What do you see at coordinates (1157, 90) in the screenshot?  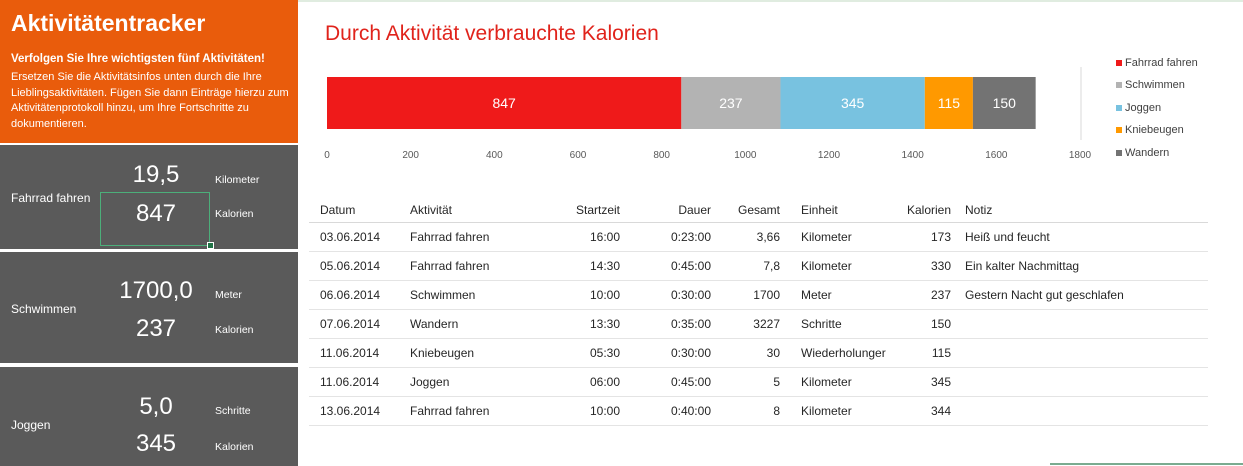 I see `legend-item: Schwimmen` at bounding box center [1157, 90].